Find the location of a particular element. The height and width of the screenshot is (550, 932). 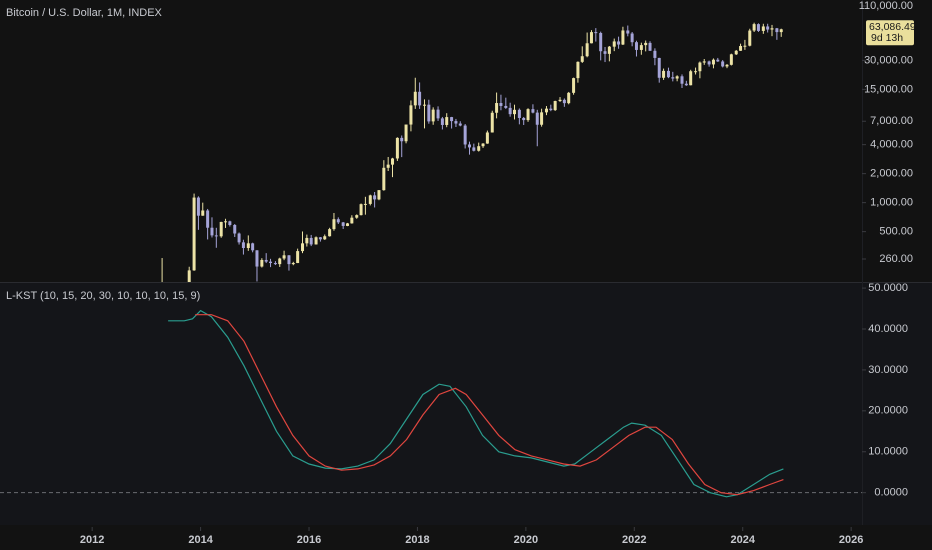

y-tick-label: 30,000.00 is located at coordinates (888, 60).